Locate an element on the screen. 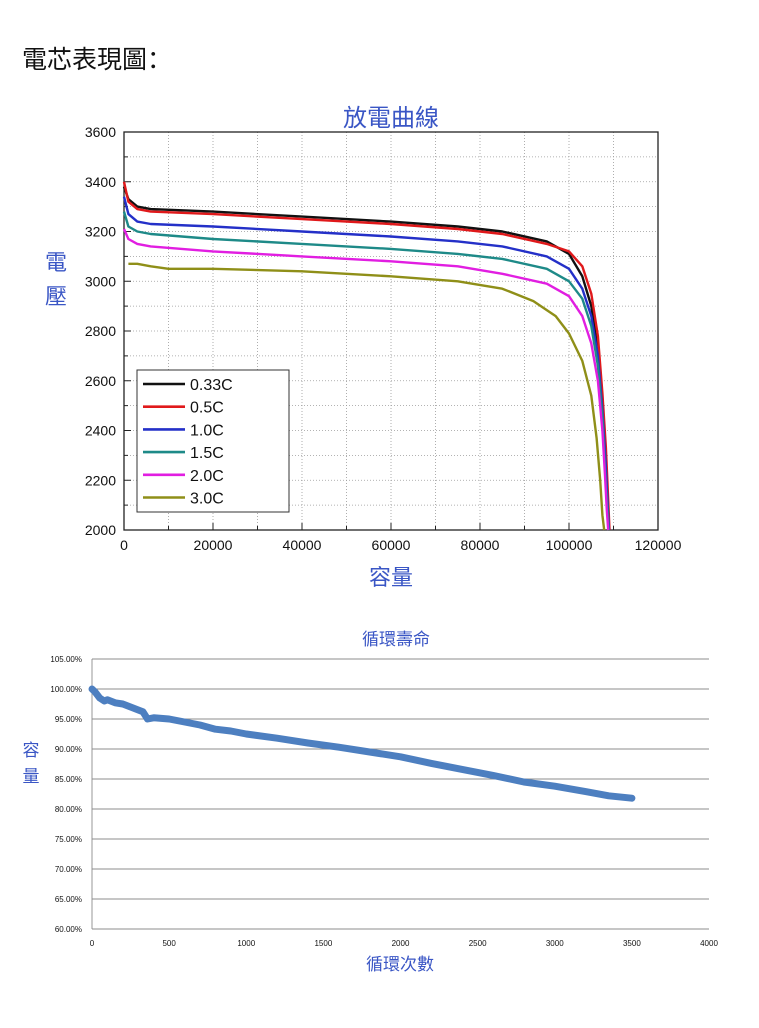 This screenshot has height=1028, width=759. y-tick-label: 2000 is located at coordinates (100, 530).